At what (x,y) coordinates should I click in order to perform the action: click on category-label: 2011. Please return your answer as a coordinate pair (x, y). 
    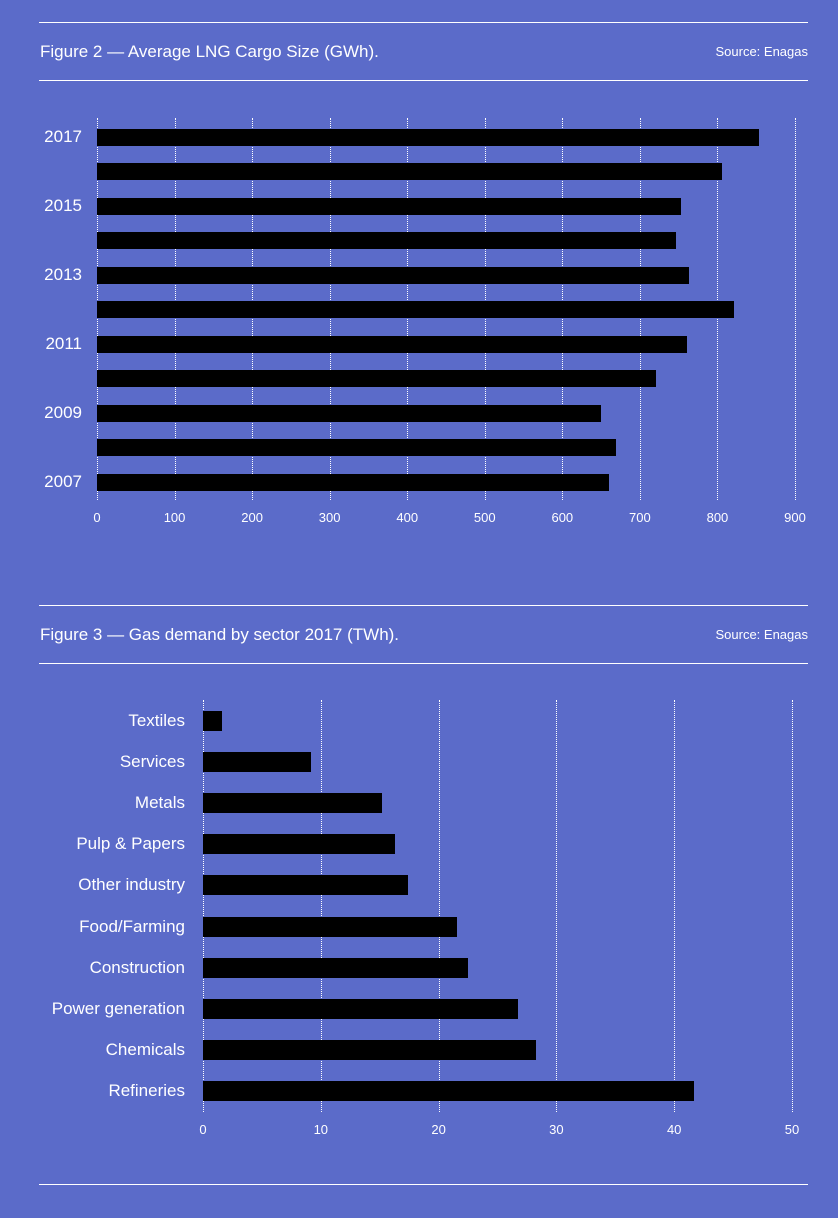
    Looking at the image, I should click on (63, 343).